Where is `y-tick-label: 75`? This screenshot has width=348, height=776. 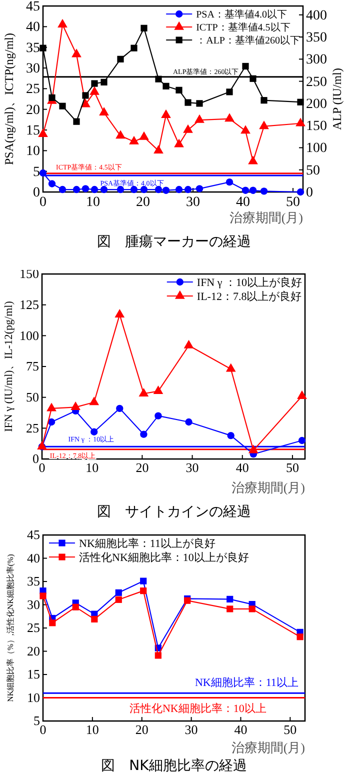 y-tick-label: 75 is located at coordinates (32, 366).